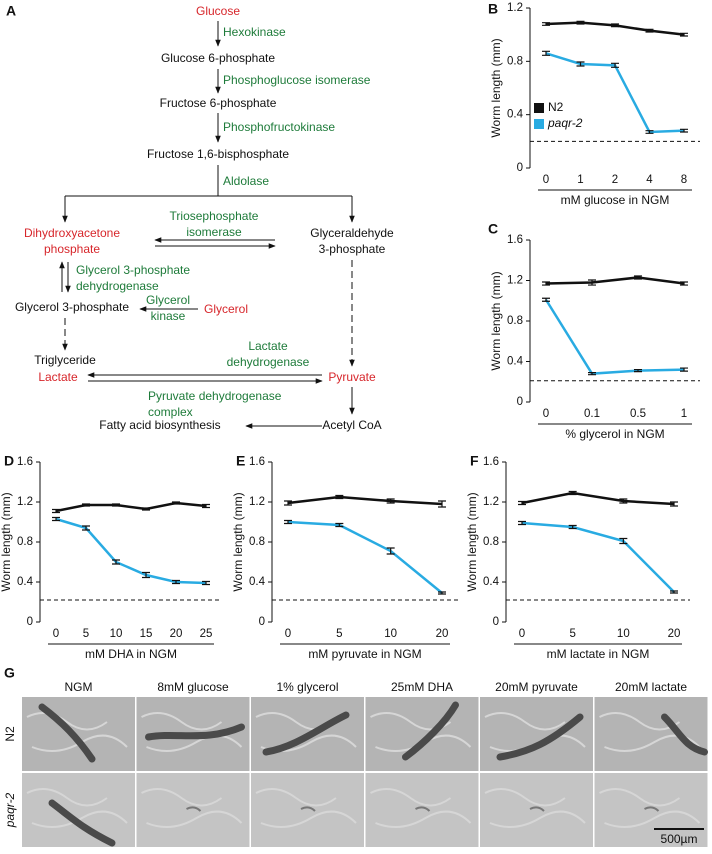 The width and height of the screenshot is (712, 854). Describe the element at coordinates (649, 180) in the screenshot. I see `x-tick-label: 4` at that location.